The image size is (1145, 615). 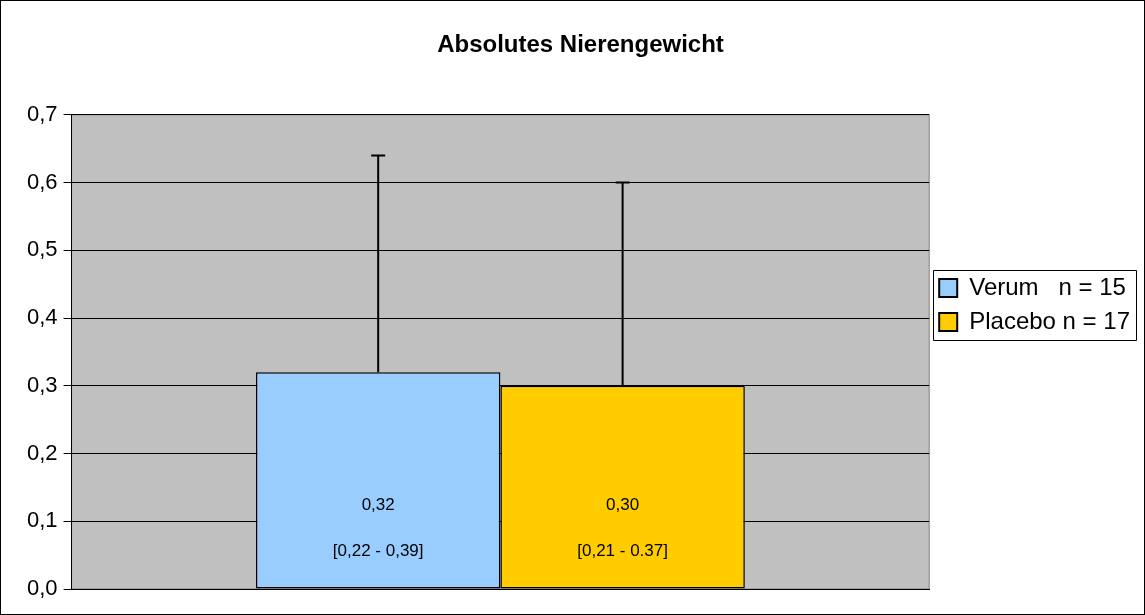 I want to click on legend-label: Placebo n = 17, so click(x=1049, y=320).